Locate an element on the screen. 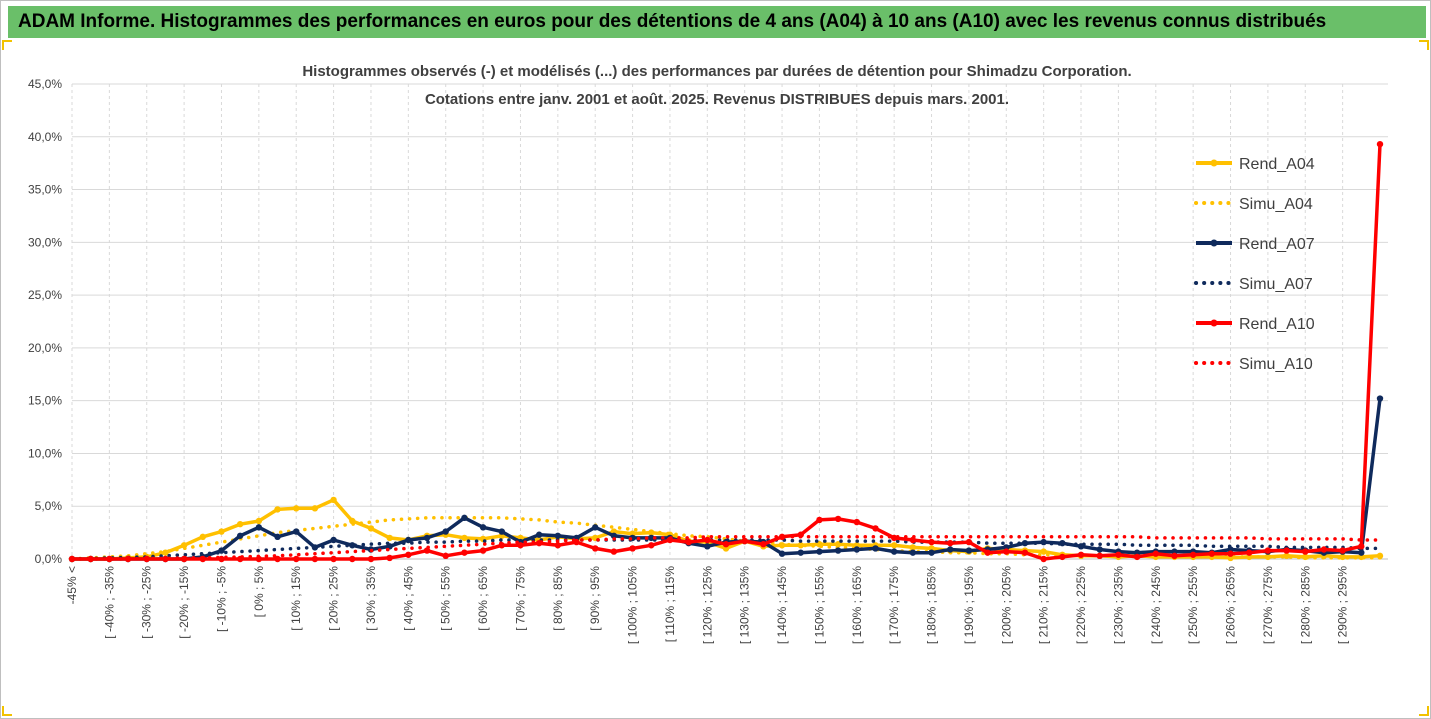 This screenshot has height=719, width=1431. x-tick-label: [ 170% ; 175% is located at coordinates (894, 605).